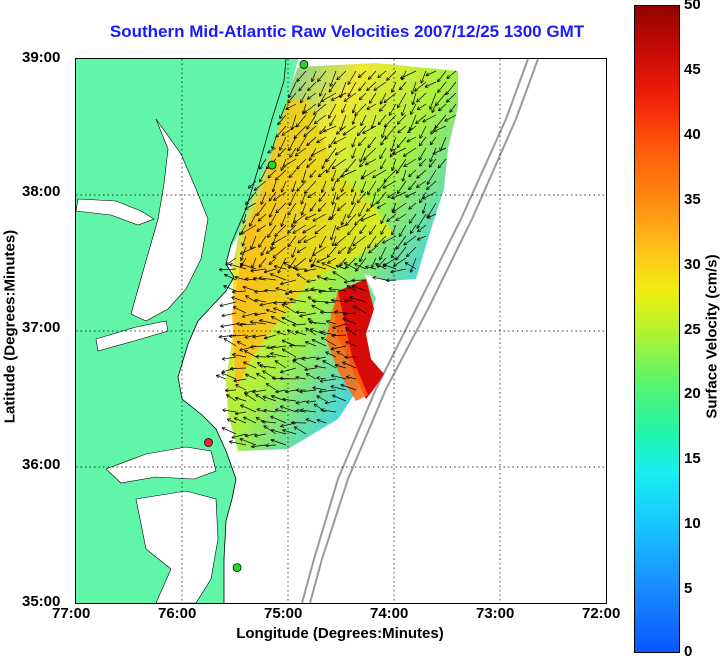 This screenshot has height=660, width=724. Describe the element at coordinates (340, 633) in the screenshot. I see `x-axis-label: Longitude (Degrees:Minutes)` at that location.